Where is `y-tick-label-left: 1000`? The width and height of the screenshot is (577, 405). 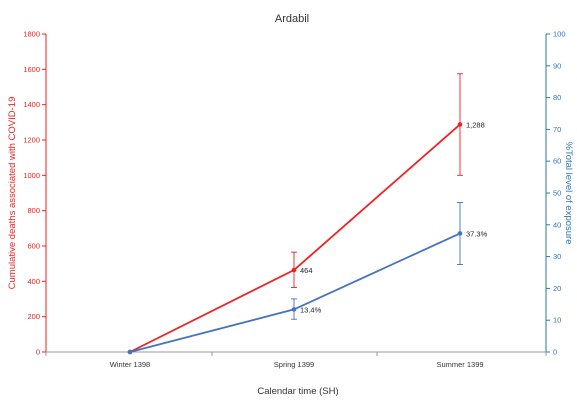
y-tick-label-left: 1000 is located at coordinates (31, 175).